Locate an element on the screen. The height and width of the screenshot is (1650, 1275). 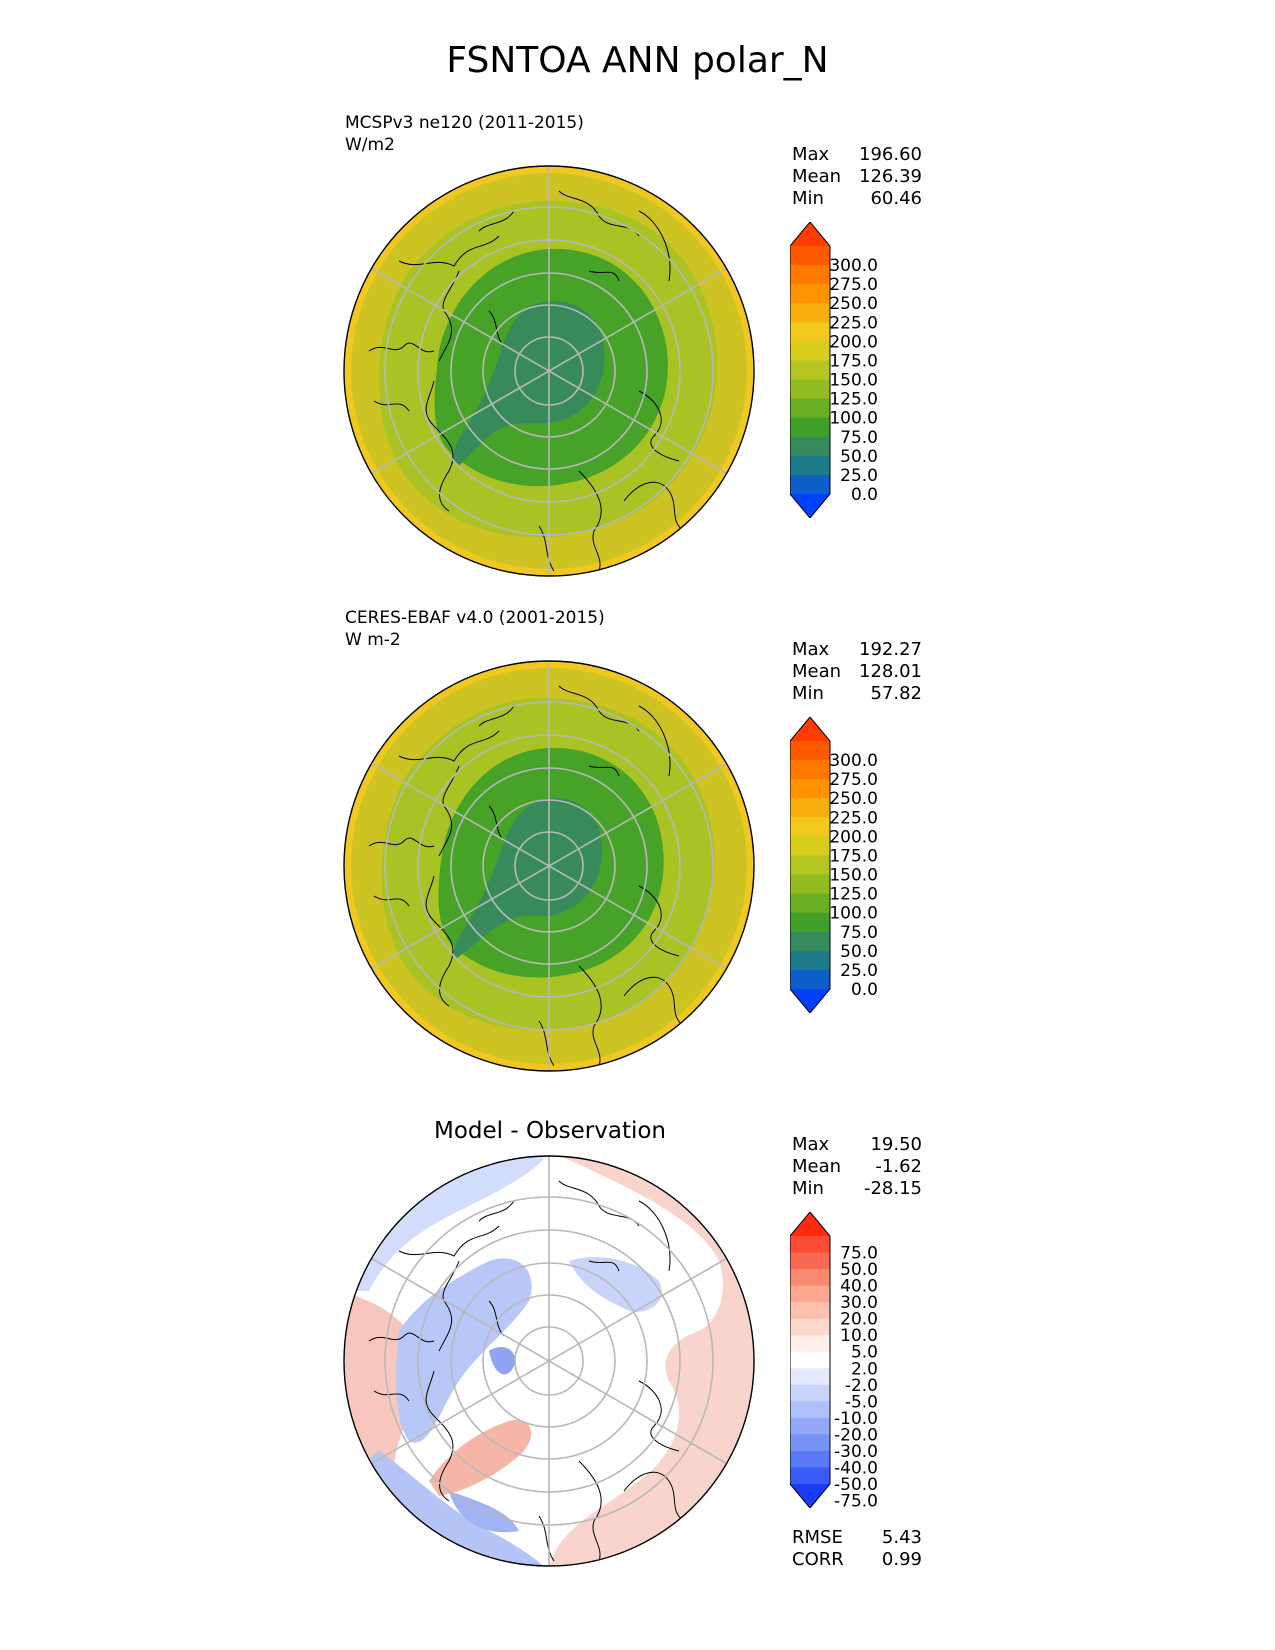
model-polar-map is located at coordinates (549, 371).